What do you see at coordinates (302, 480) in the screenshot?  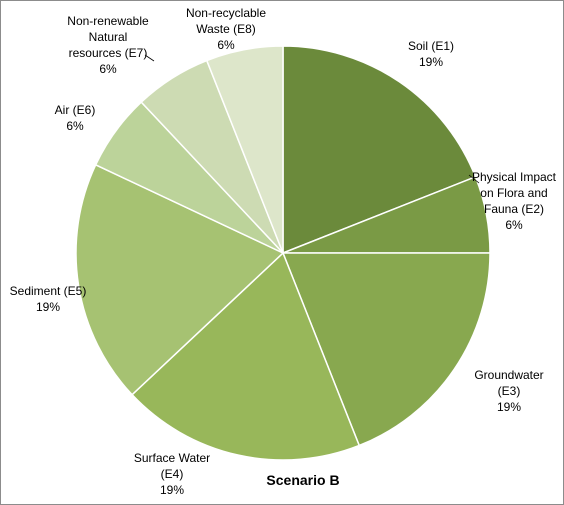 I see `chart-title: Scenario B` at bounding box center [302, 480].